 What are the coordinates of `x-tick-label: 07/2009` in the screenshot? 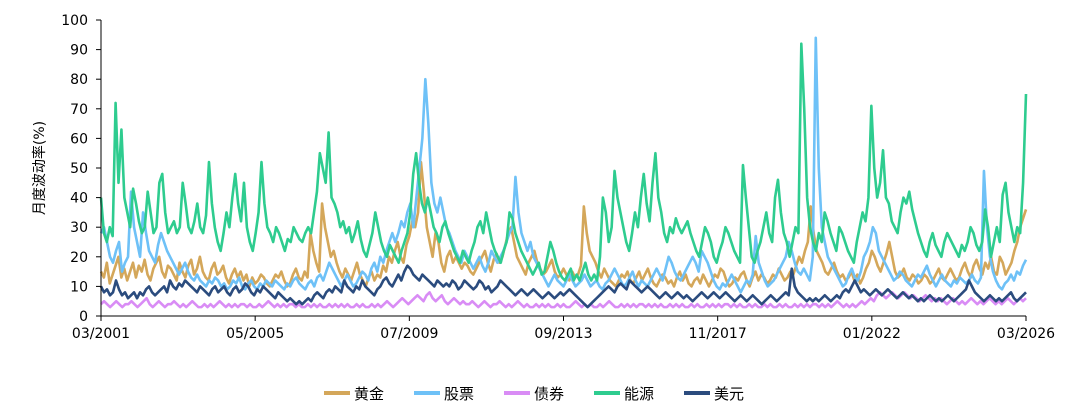 It's located at (409, 334).